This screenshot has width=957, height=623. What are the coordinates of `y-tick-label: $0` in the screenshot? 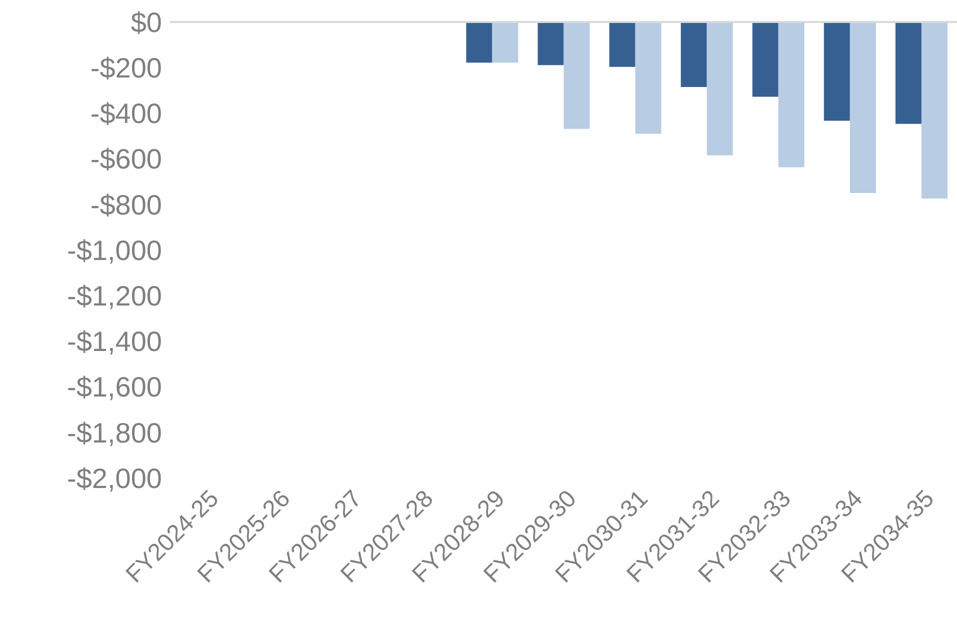 It's located at (146, 22).